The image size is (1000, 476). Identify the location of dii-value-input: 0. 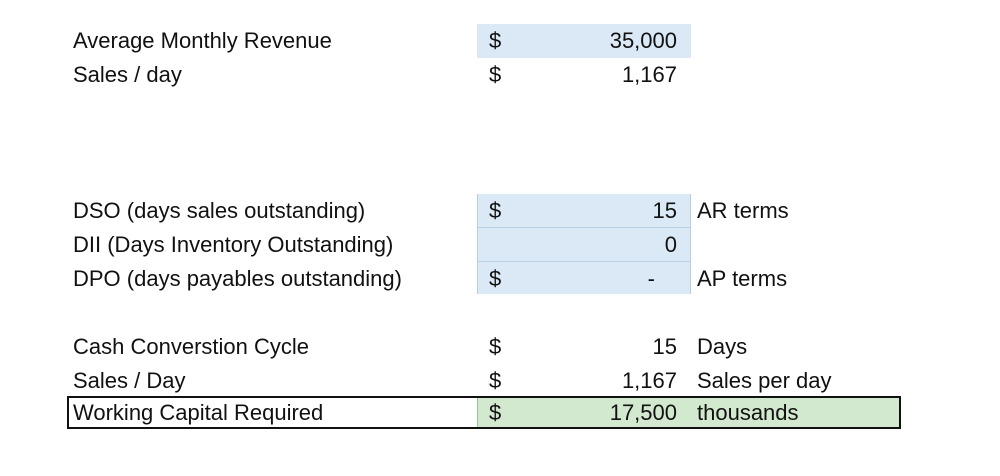
(670, 244).